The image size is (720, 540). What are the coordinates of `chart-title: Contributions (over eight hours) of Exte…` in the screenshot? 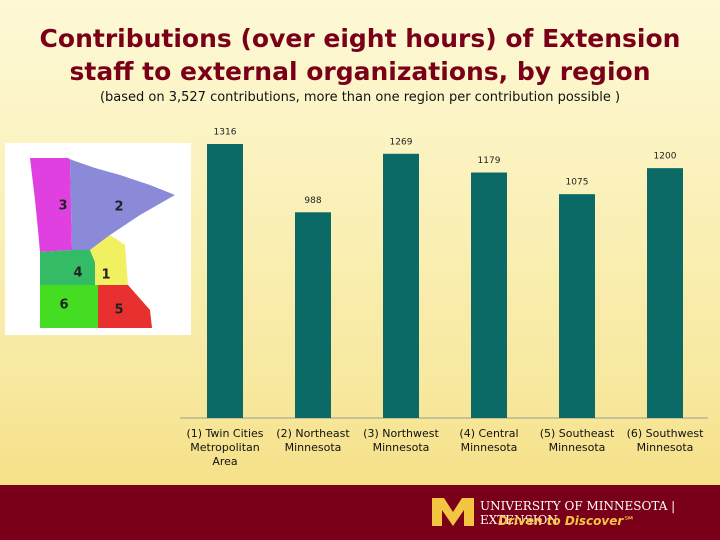 It's located at (360, 55).